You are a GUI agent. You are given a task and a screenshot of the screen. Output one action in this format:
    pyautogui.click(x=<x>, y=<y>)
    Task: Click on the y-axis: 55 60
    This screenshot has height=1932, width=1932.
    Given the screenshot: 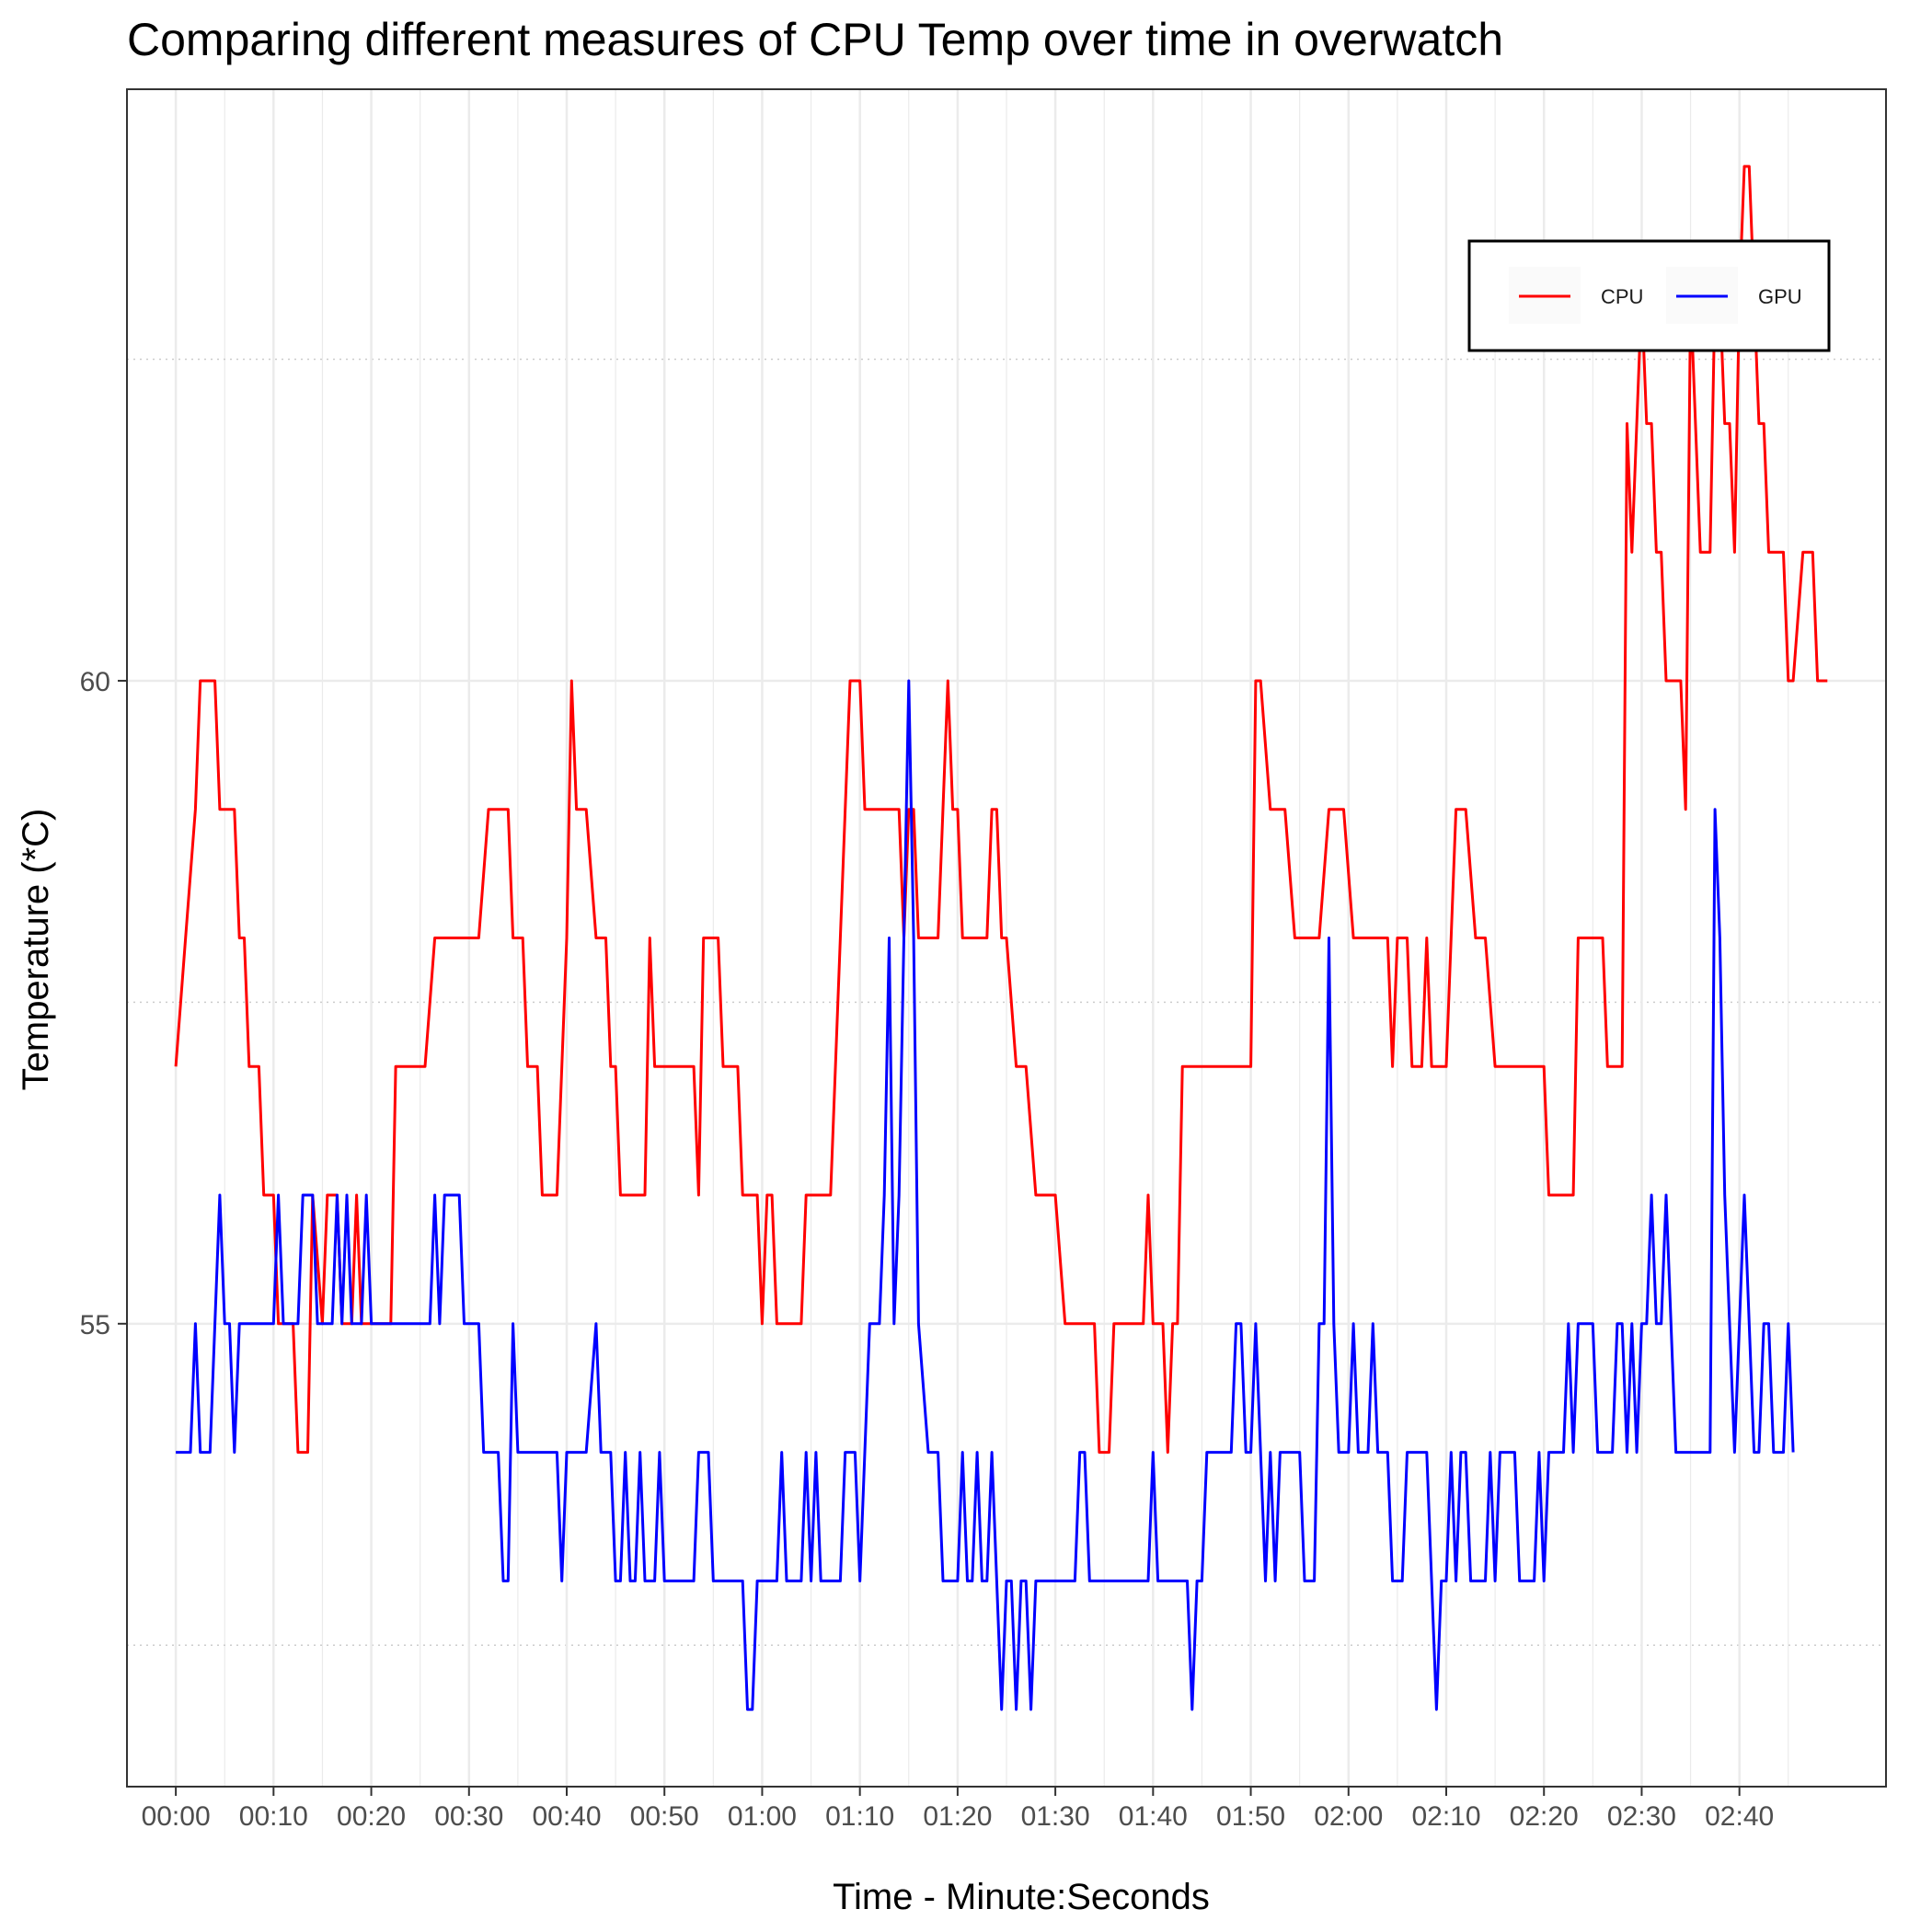 What is the action you would take?
    pyautogui.click(x=103, y=1003)
    